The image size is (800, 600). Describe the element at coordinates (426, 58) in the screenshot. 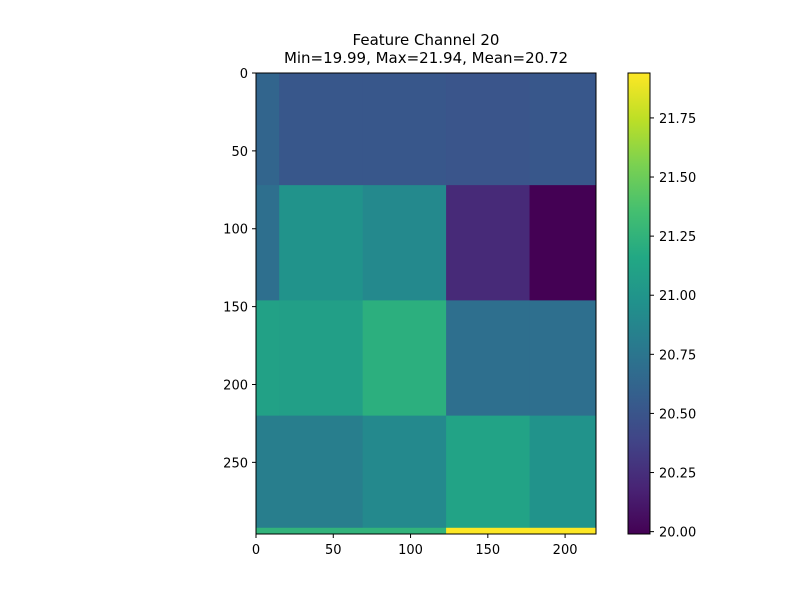

I see `chart-subtitle: Min=19.99, Max=21.94, Mean=20.72` at that location.